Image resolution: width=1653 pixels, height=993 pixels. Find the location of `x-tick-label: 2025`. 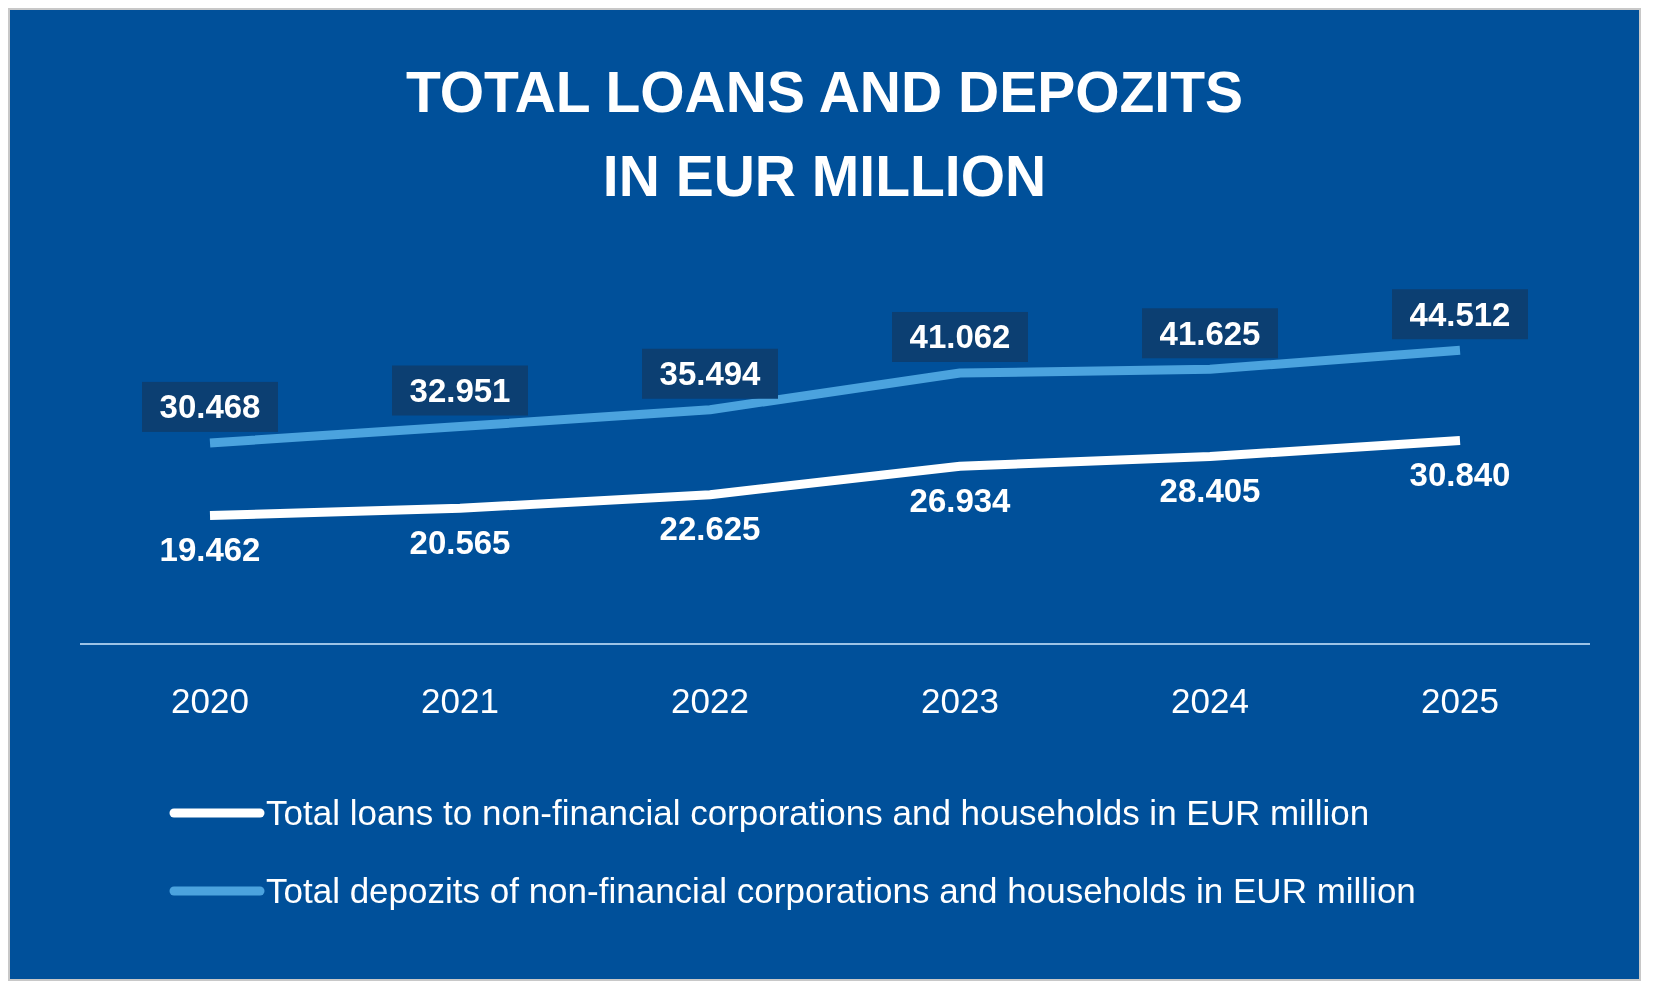

x-tick-label: 2025 is located at coordinates (1460, 700).